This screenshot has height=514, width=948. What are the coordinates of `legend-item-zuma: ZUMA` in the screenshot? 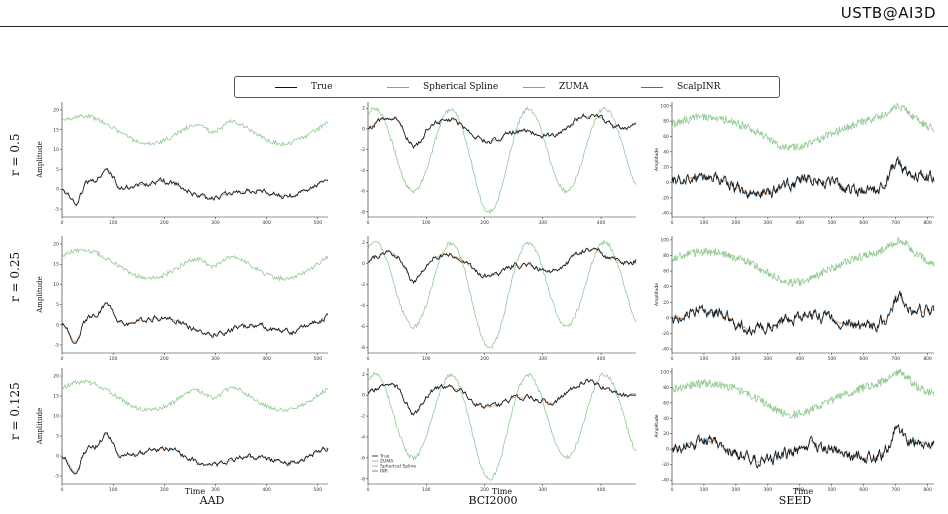 It's located at (556, 87).